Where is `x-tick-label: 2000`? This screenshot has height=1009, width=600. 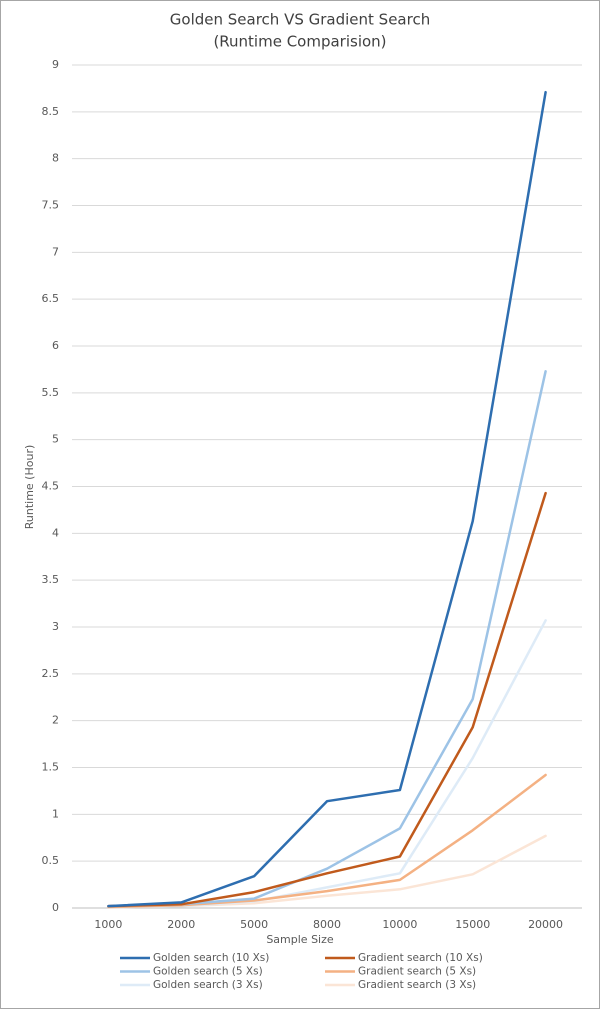 x-tick-label: 2000 is located at coordinates (181, 924).